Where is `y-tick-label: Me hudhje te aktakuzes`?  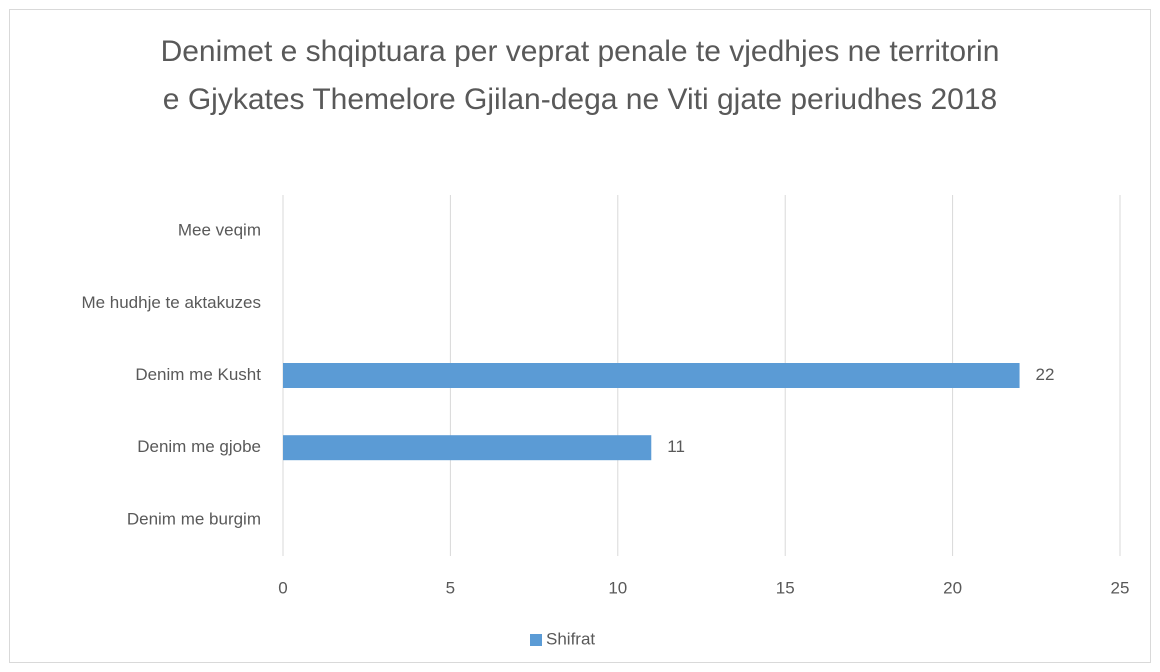 y-tick-label: Me hudhje te aktakuzes is located at coordinates (171, 302).